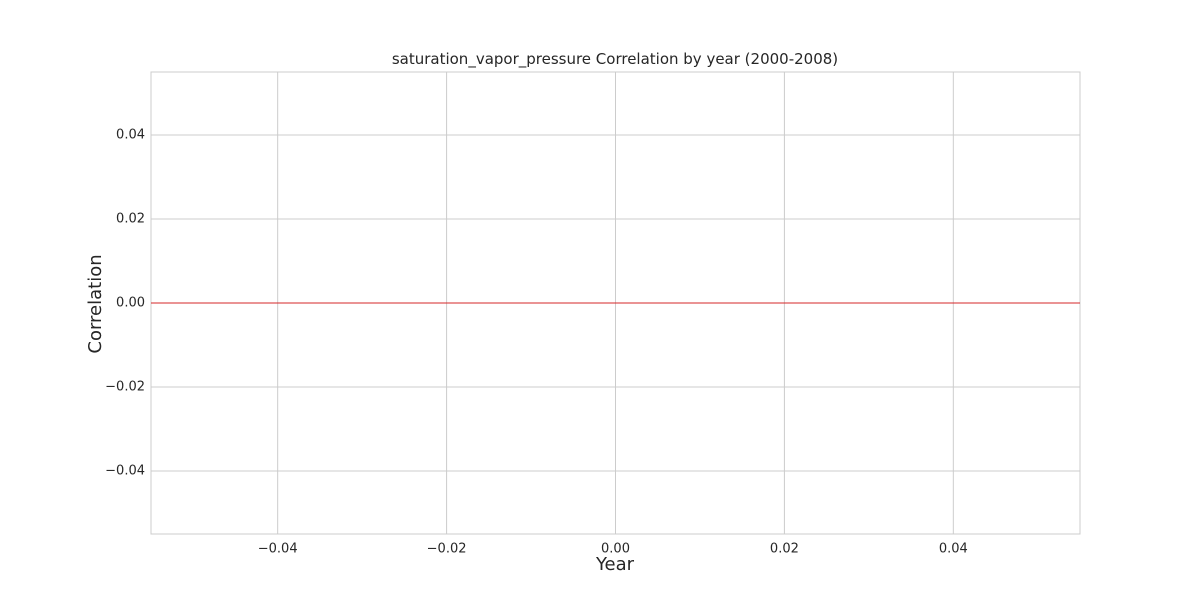  Describe the element at coordinates (784, 549) in the screenshot. I see `x-tick-label: 0.02` at that location.